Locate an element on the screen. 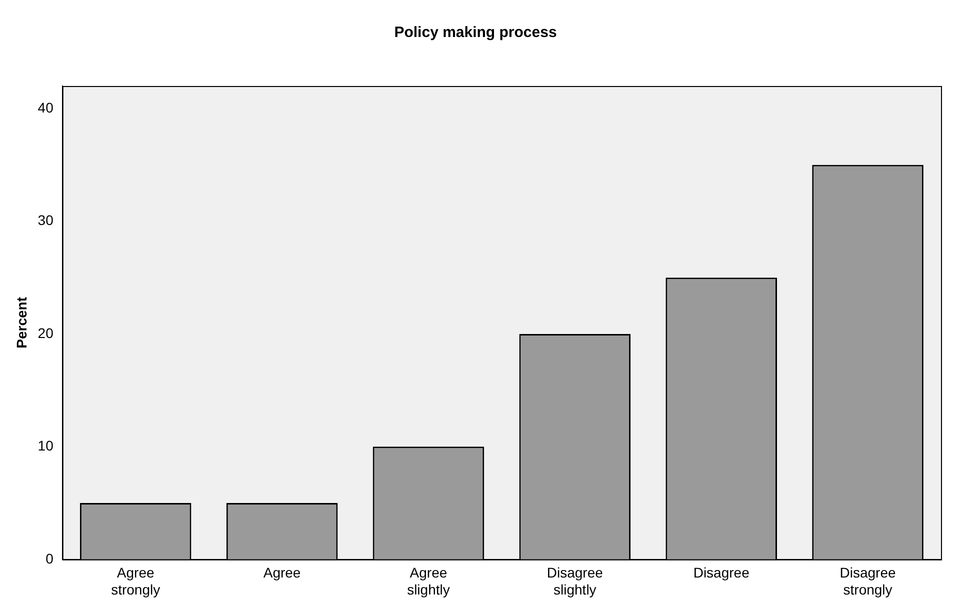 This screenshot has width=955, height=609. x-tick-label: Disagree strongly is located at coordinates (868, 581).